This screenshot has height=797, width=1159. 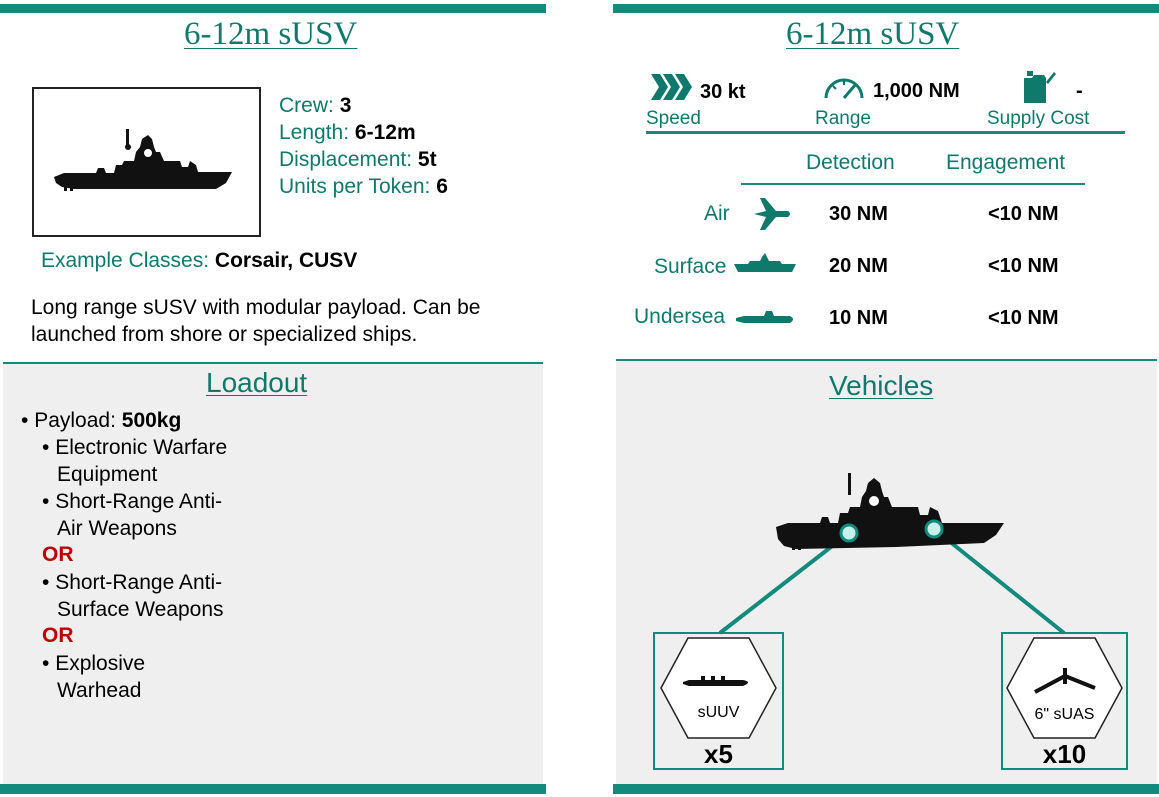 What do you see at coordinates (858, 266) in the screenshot?
I see `row-surface-detection: 20 NM` at bounding box center [858, 266].